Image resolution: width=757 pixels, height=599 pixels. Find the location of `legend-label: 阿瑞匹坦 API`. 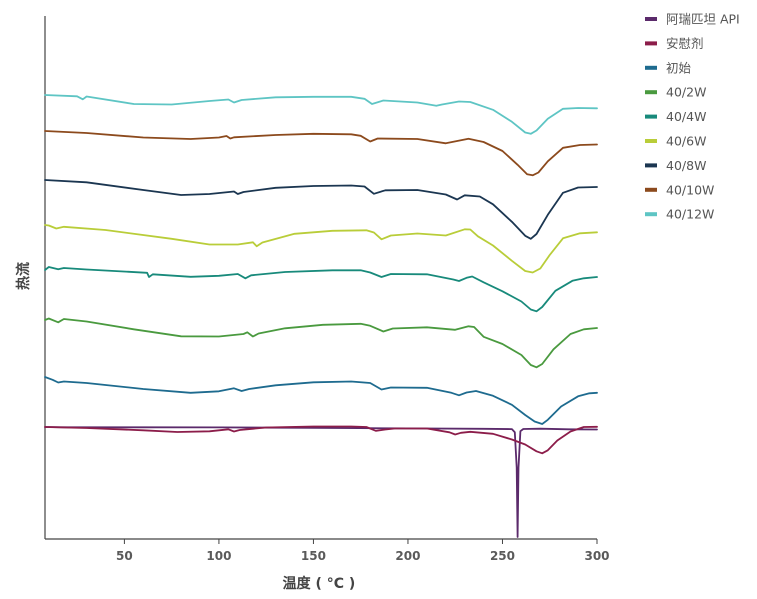

legend-label: 阿瑞匹坦 API is located at coordinates (703, 19).